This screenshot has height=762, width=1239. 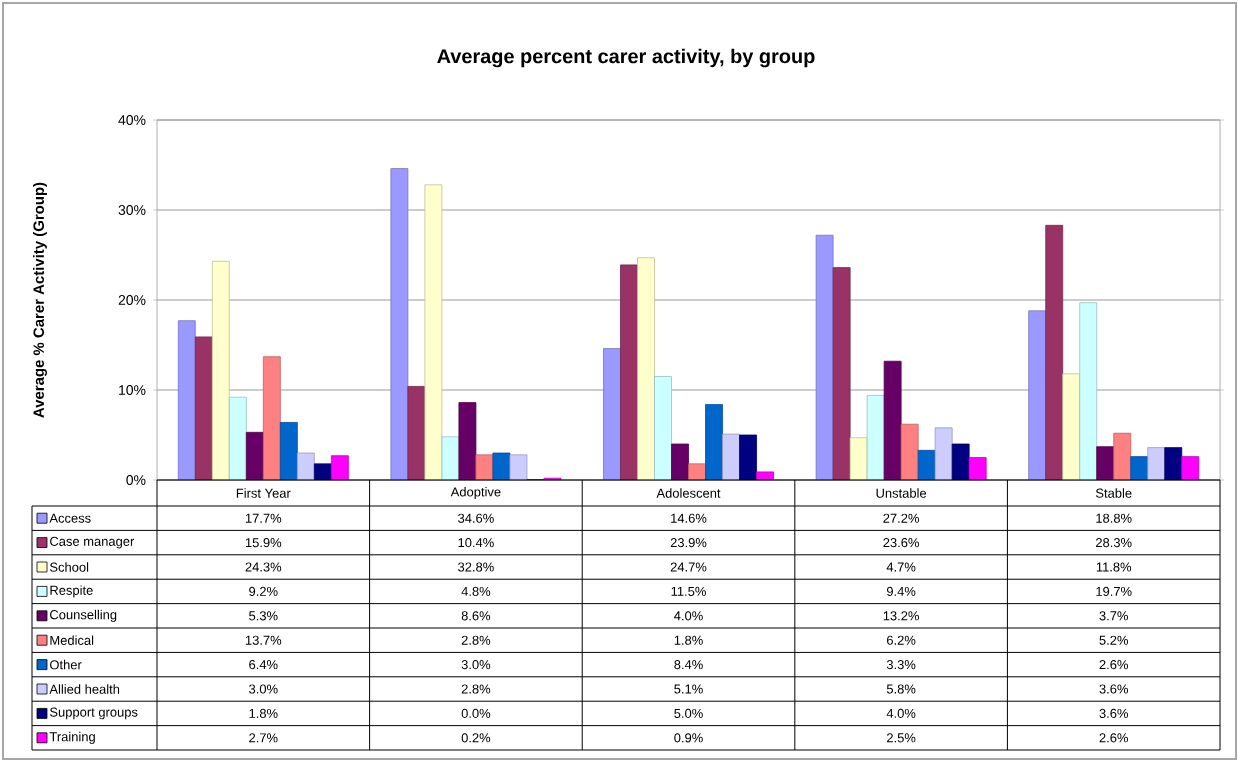 I want to click on data-label: 23.9%, so click(x=688, y=543).